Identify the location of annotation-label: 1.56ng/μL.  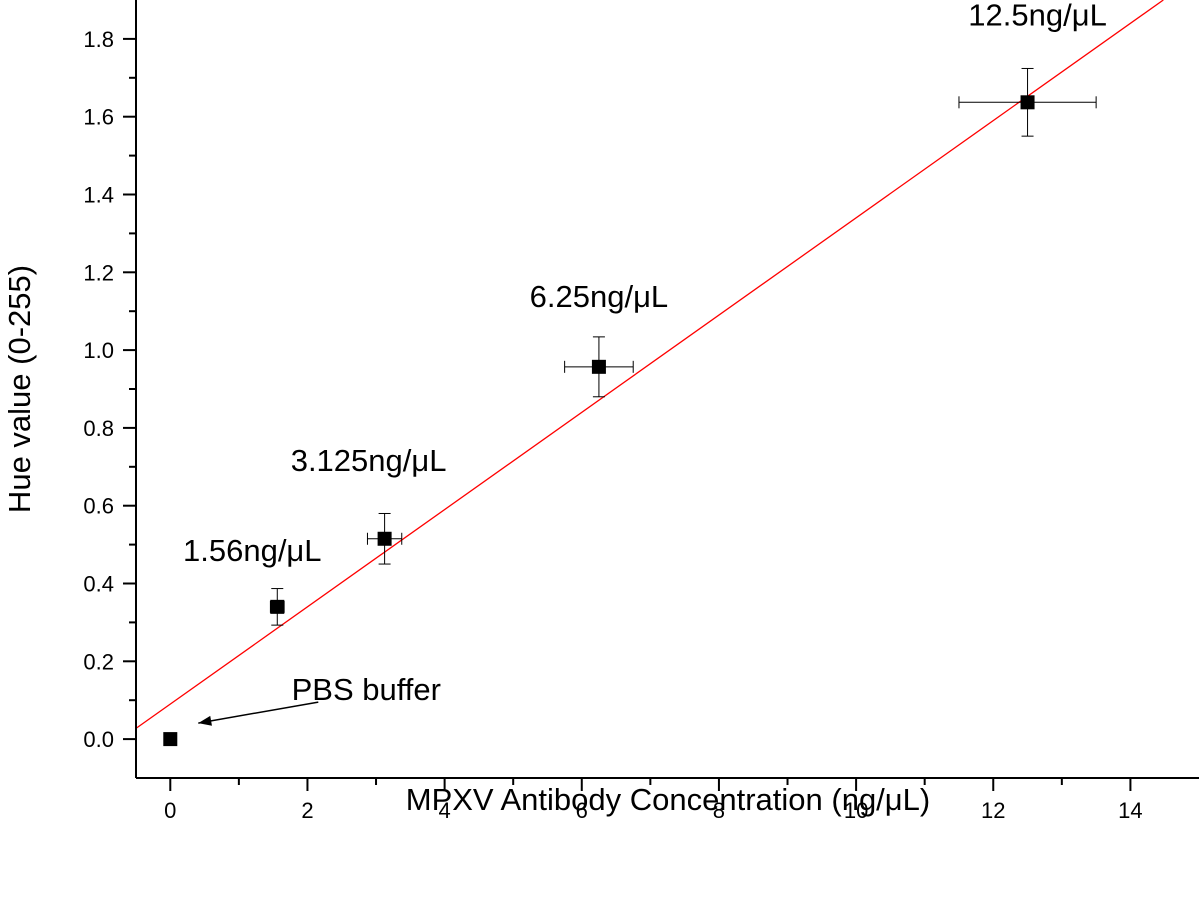
(252, 550).